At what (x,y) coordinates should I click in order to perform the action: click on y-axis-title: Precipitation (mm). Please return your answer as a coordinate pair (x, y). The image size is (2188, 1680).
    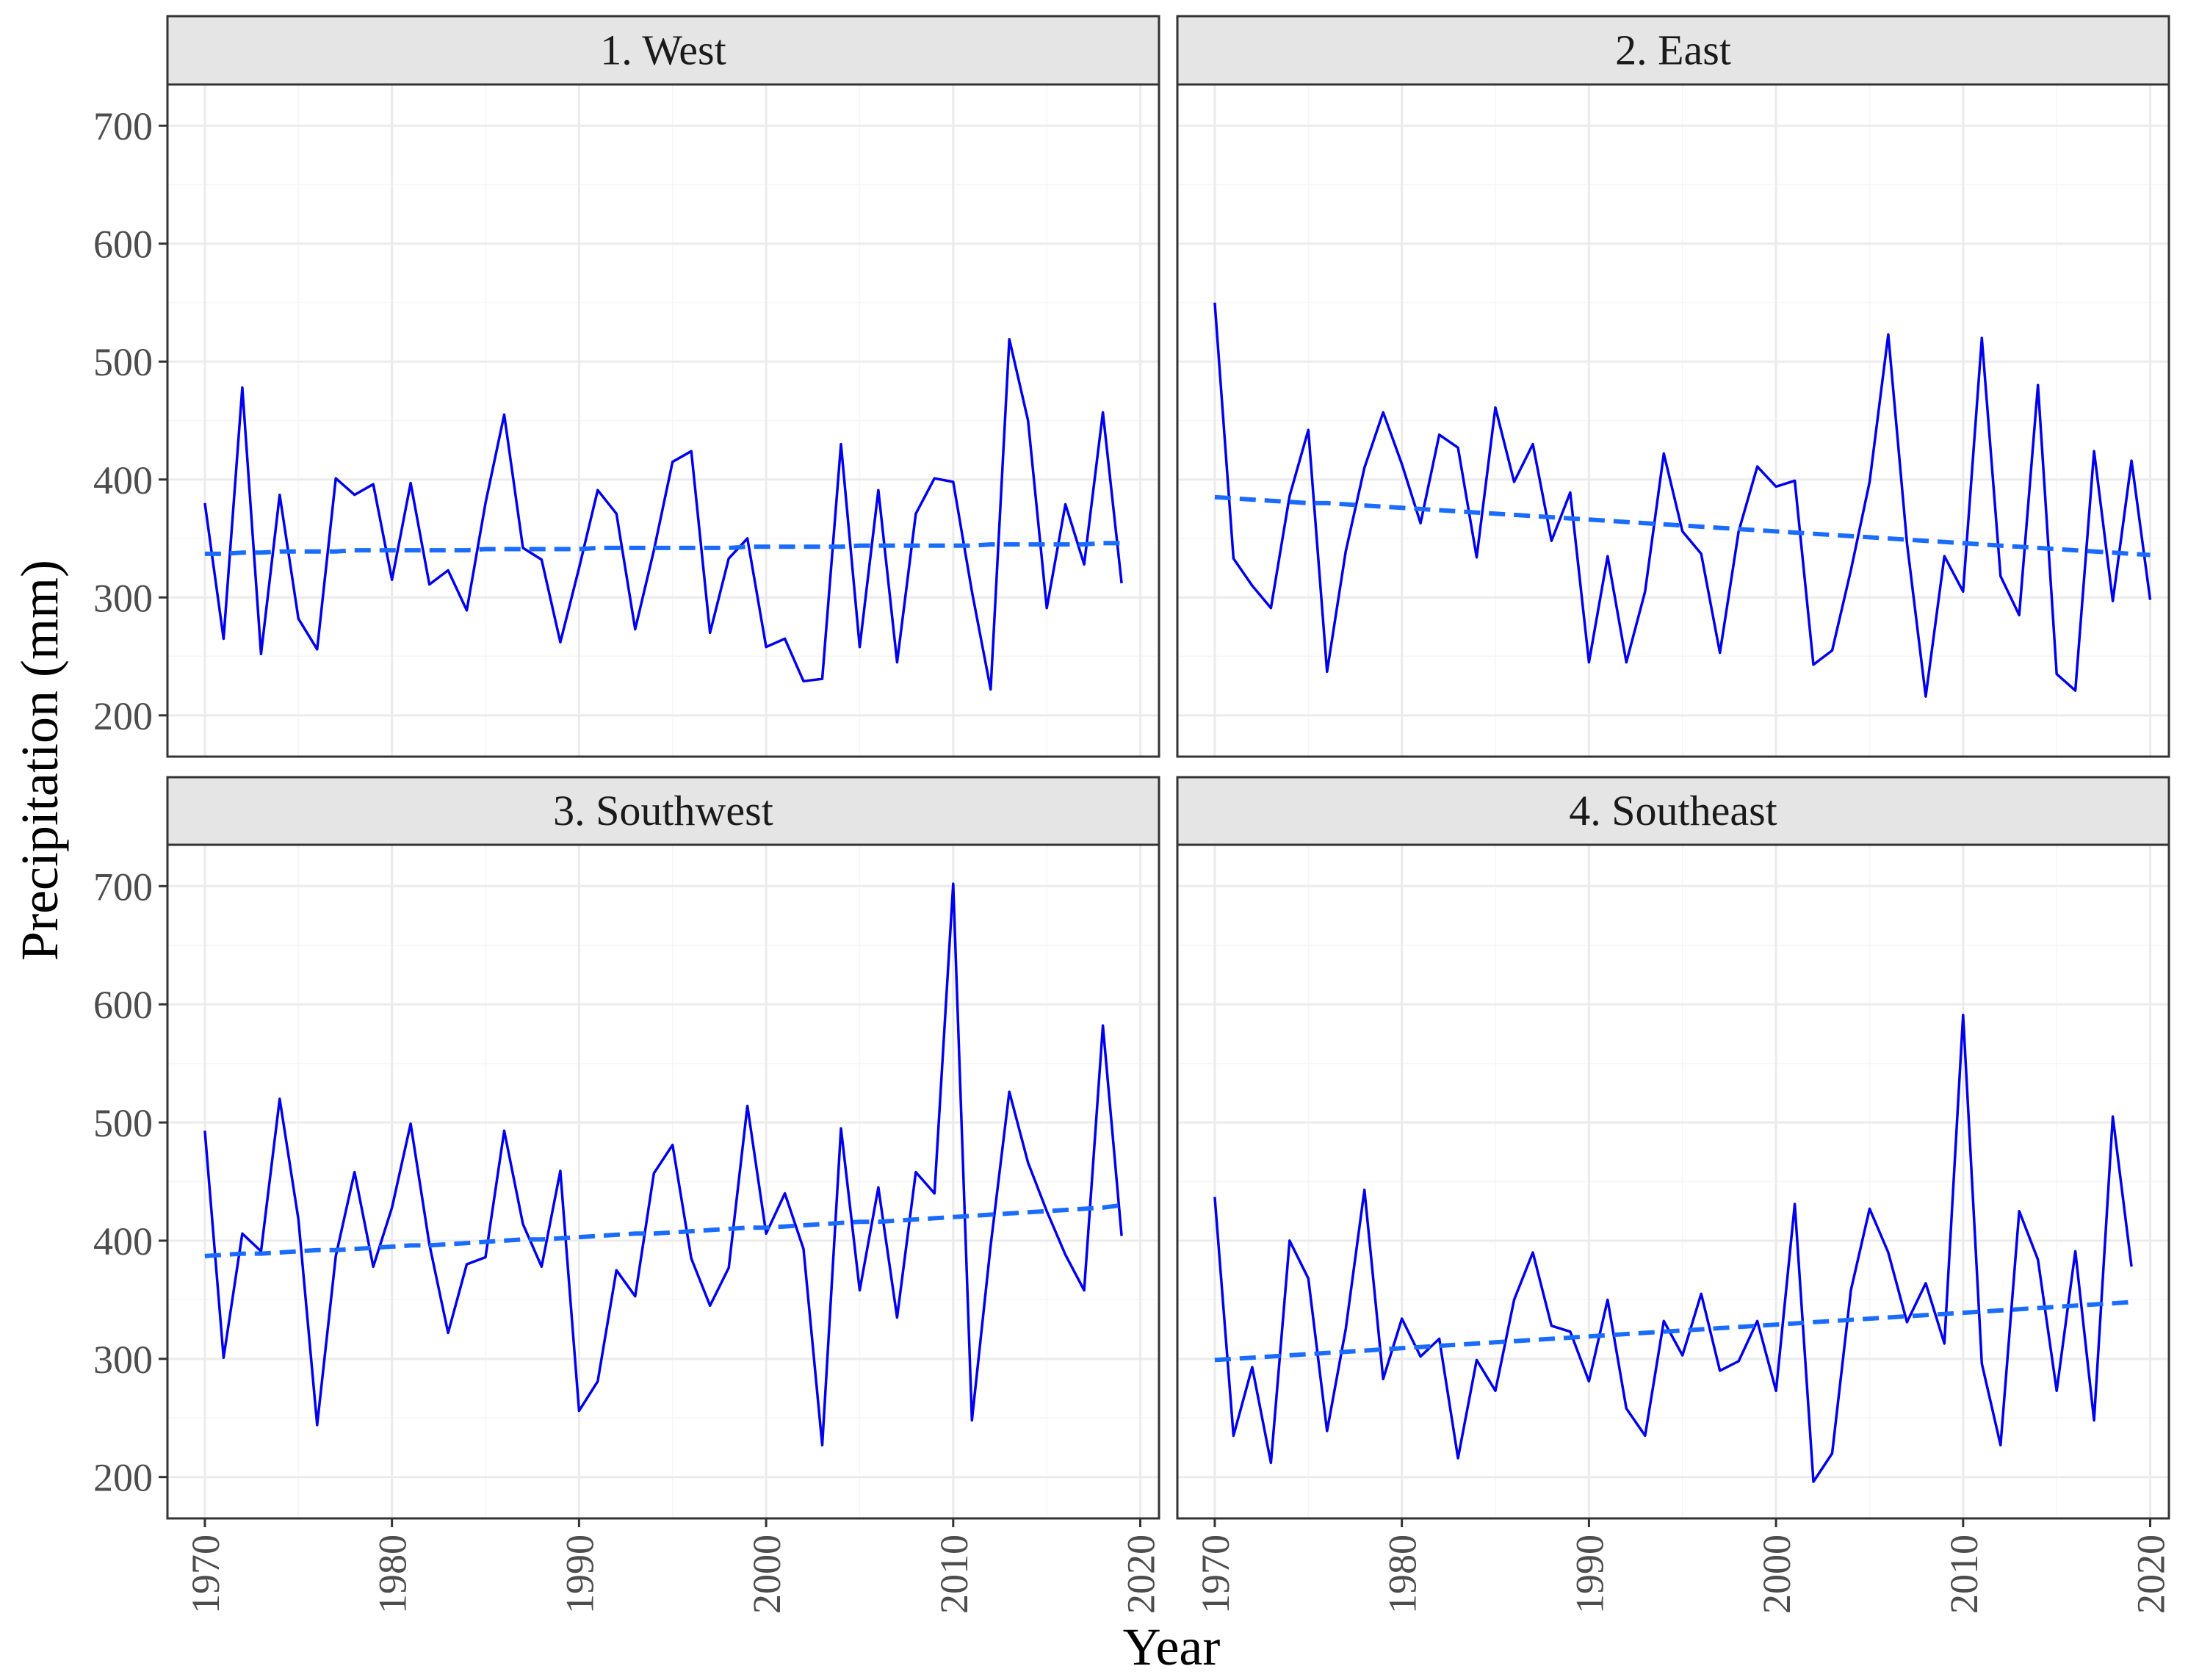
    Looking at the image, I should click on (39, 760).